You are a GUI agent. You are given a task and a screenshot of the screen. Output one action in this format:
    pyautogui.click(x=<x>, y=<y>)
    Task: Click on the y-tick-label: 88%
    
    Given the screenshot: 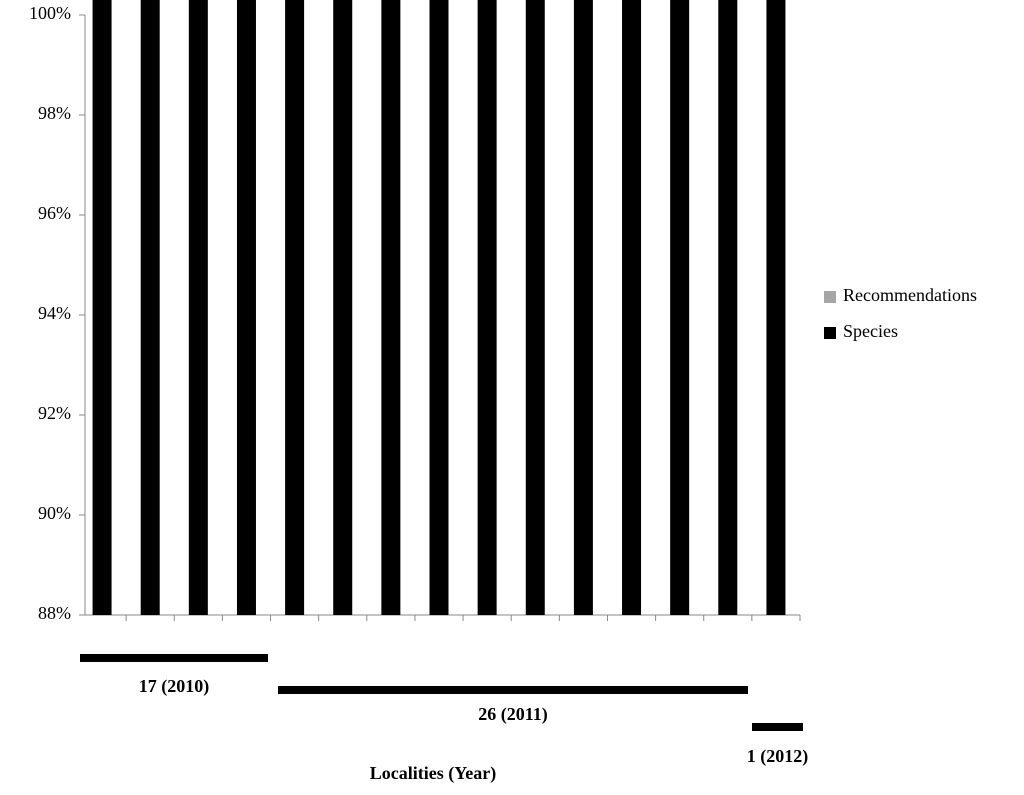 What is the action you would take?
    pyautogui.click(x=54, y=613)
    